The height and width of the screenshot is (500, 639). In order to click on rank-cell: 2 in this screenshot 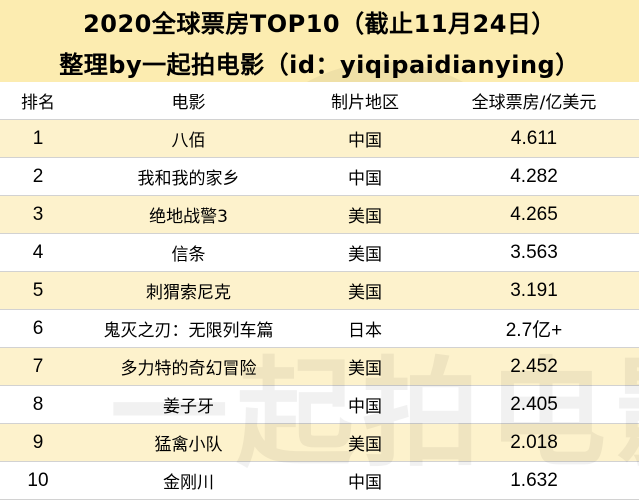, I will do `click(38, 176)`.